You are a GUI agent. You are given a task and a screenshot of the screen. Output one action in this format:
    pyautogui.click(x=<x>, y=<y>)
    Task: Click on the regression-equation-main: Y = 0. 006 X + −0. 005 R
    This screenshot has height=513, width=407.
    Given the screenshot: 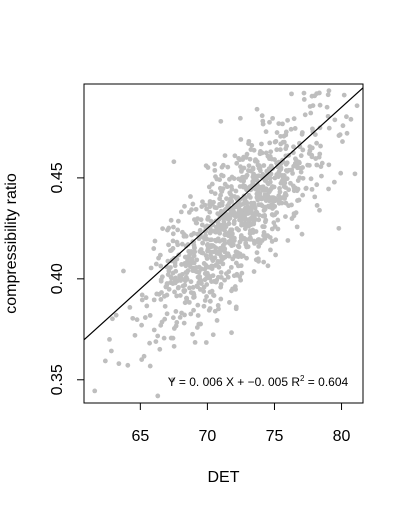 What is the action you would take?
    pyautogui.click(x=234, y=382)
    